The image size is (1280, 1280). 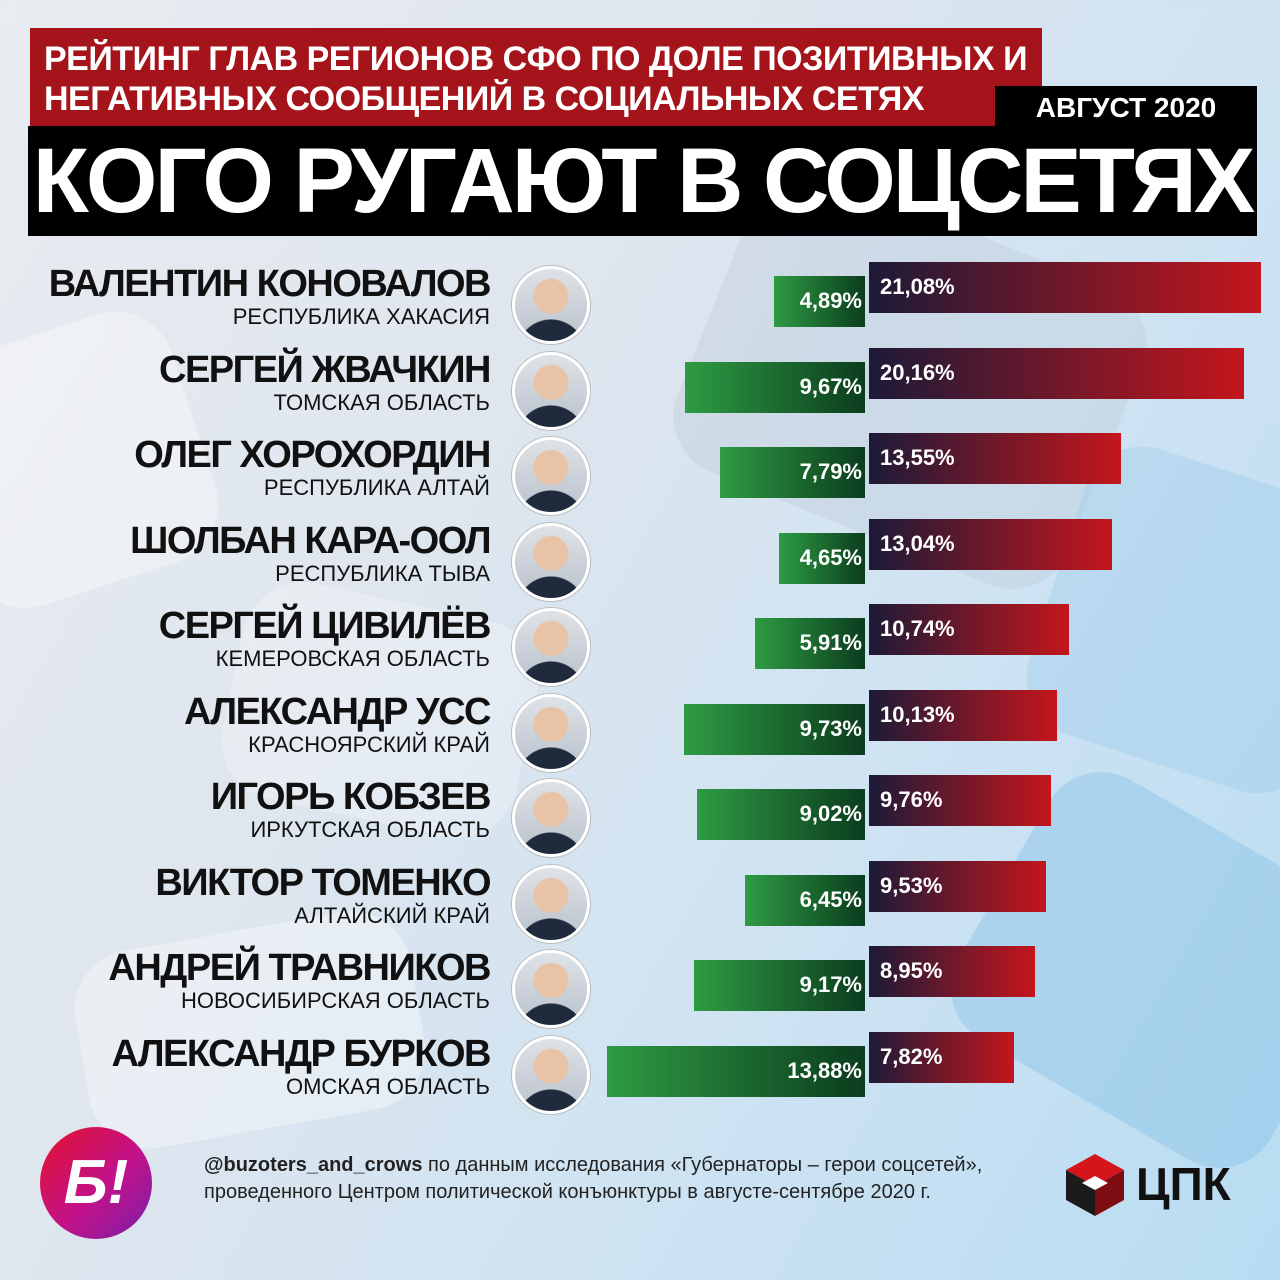 What do you see at coordinates (1126, 108) in the screenshot?
I see `header-date: АВГУСТ 2020` at bounding box center [1126, 108].